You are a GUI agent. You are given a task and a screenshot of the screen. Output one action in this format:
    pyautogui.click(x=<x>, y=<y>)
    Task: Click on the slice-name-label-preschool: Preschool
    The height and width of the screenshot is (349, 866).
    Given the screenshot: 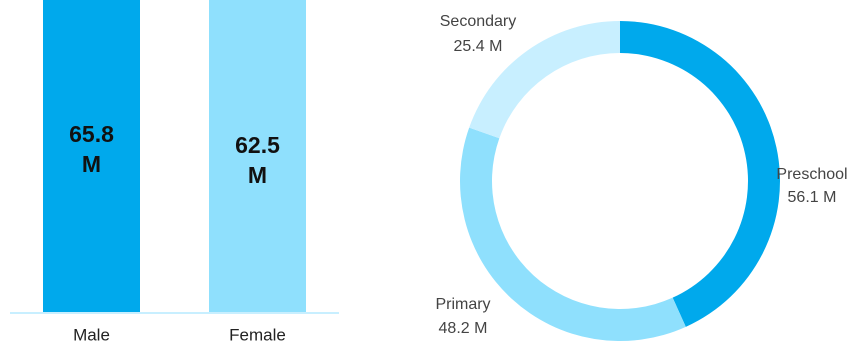 What is the action you would take?
    pyautogui.click(x=811, y=174)
    